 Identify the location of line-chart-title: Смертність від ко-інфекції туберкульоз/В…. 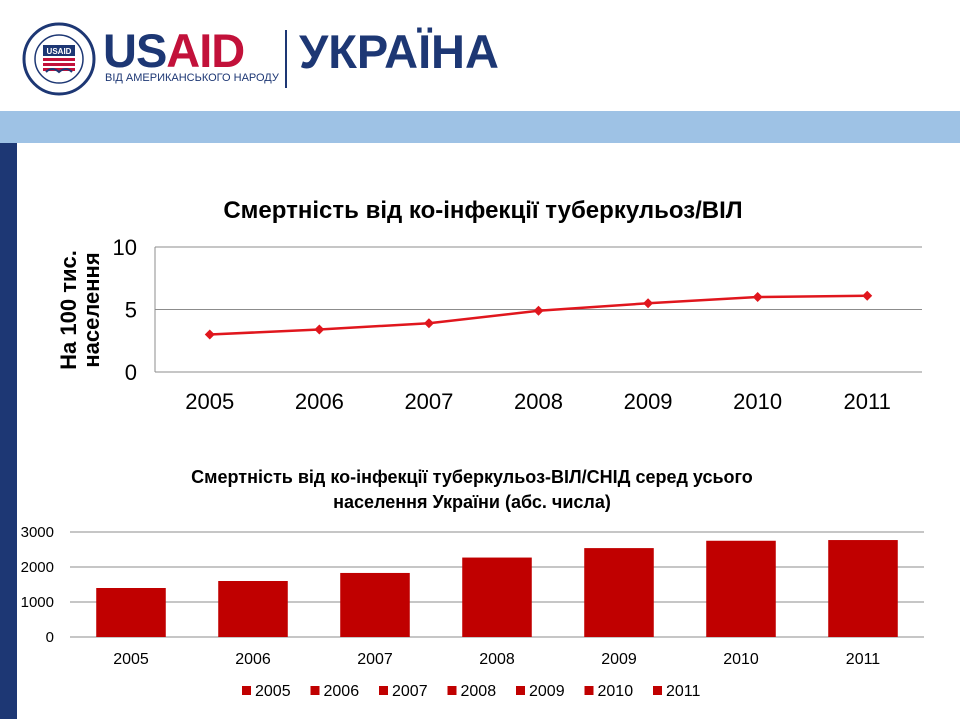
(482, 210).